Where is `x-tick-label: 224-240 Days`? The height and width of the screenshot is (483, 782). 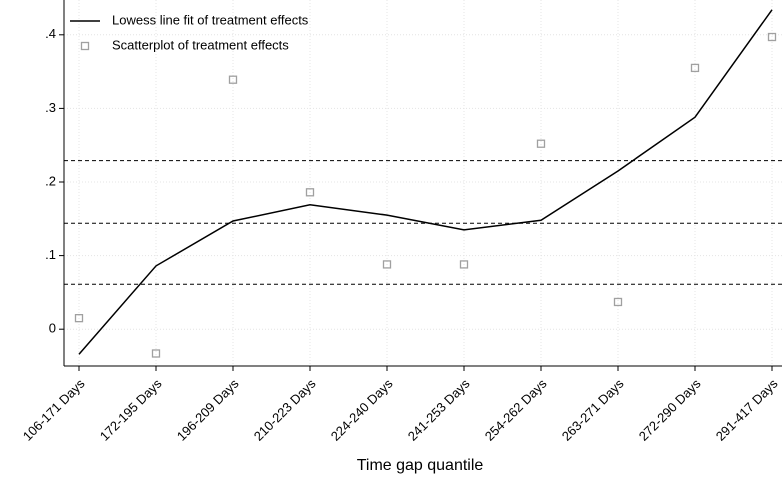 x-tick-label: 224-240 Days is located at coordinates (362, 410).